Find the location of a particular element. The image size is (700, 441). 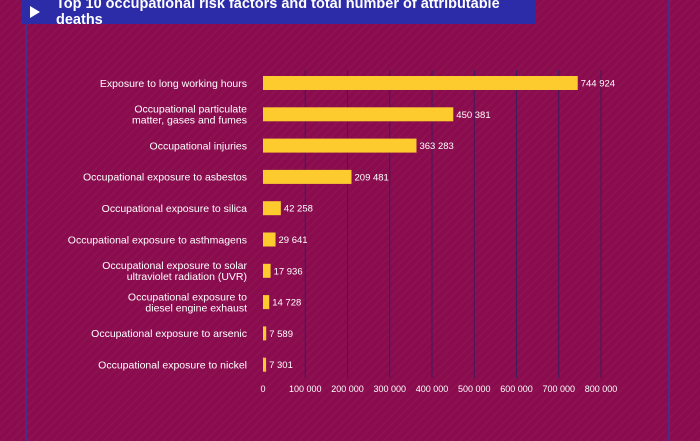

value-label: 363 283 is located at coordinates (436, 146).